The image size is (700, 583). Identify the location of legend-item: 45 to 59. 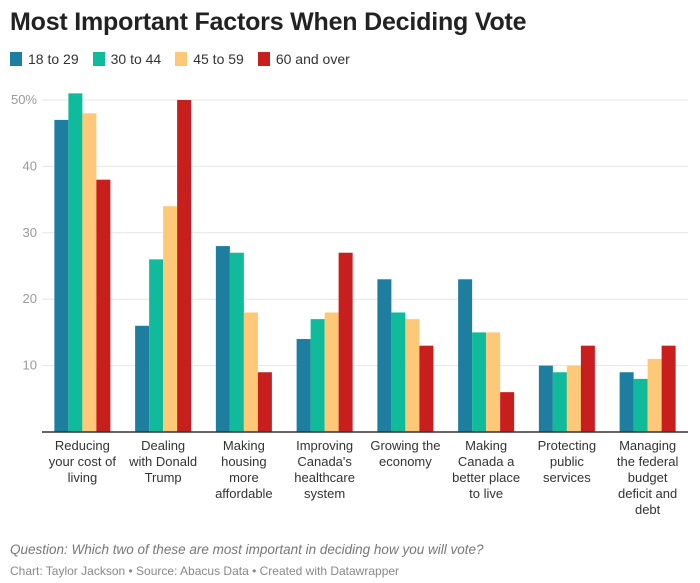
(209, 59).